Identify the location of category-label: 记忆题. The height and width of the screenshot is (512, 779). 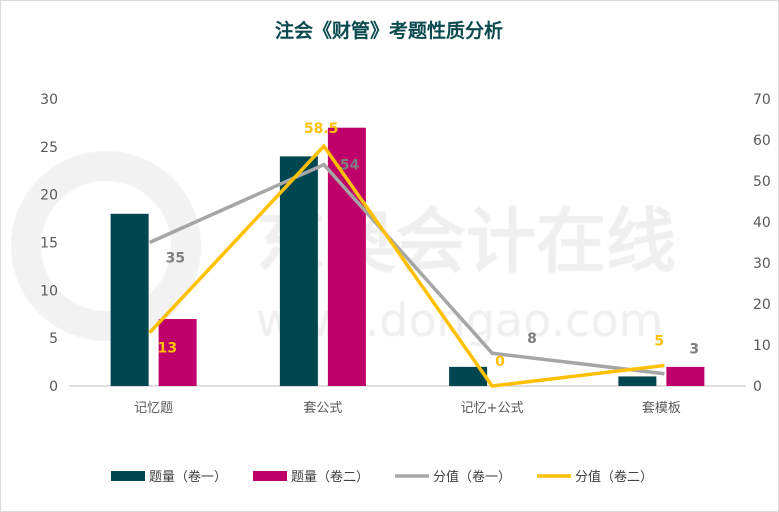
(153, 408).